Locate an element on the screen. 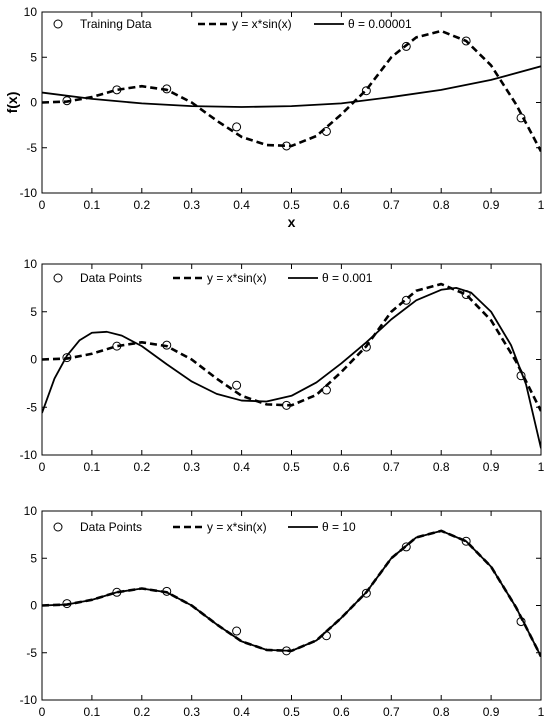 This screenshot has height=725, width=550. legend-entry-label: Training Data is located at coordinates (116, 24).